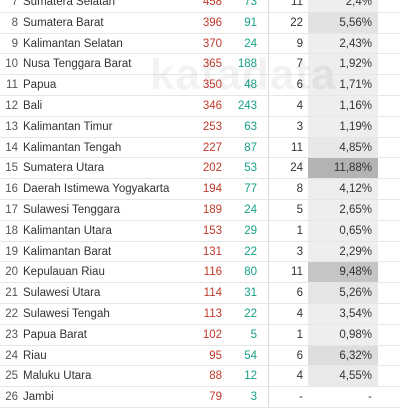 Image resolution: width=400 pixels, height=408 pixels. I want to click on death-rate: -, so click(370, 397).